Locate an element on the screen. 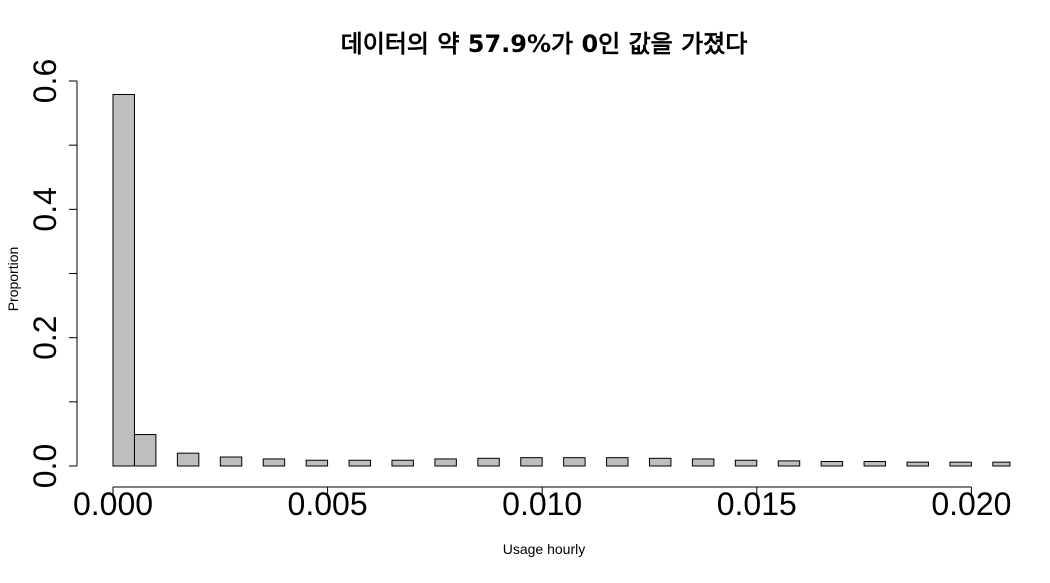 The height and width of the screenshot is (583, 1050). x-axis-label: Usage hourly is located at coordinates (544, 549).